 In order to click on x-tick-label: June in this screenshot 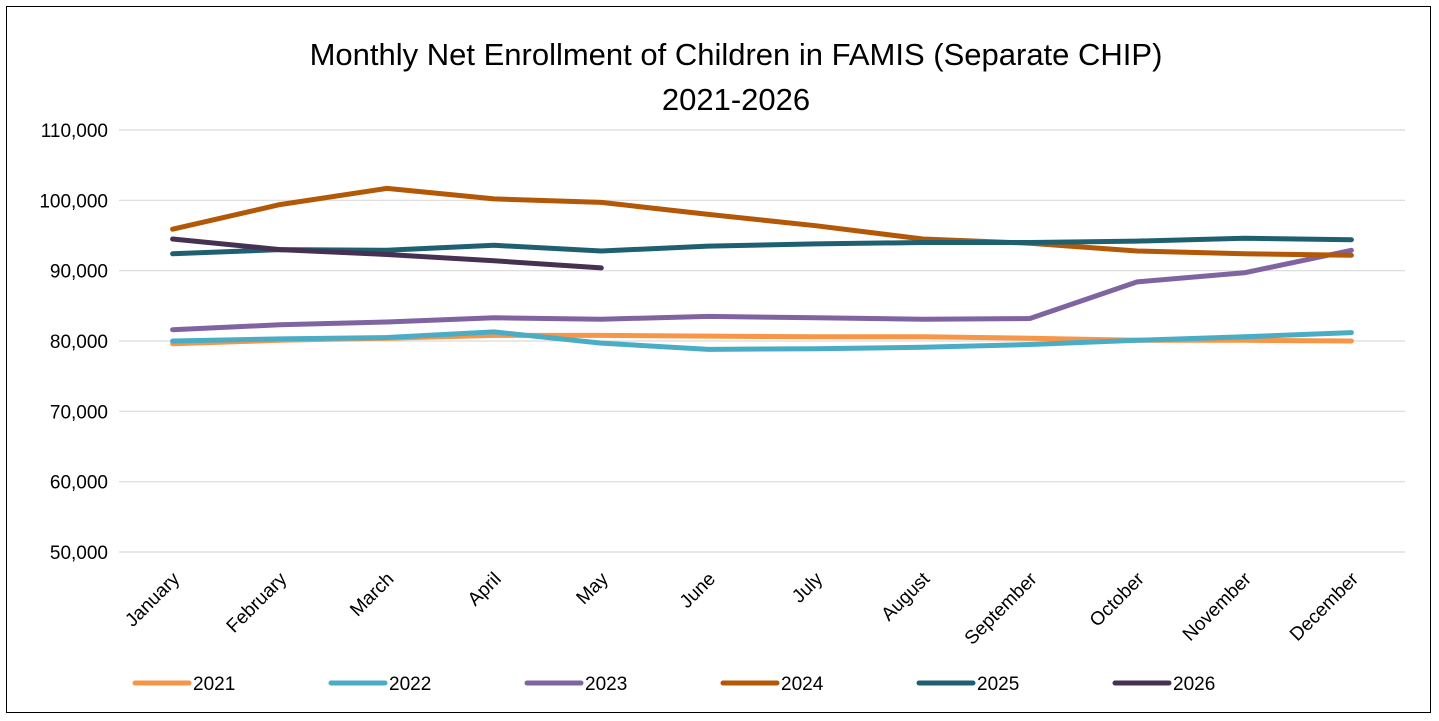, I will do `click(698, 591)`.